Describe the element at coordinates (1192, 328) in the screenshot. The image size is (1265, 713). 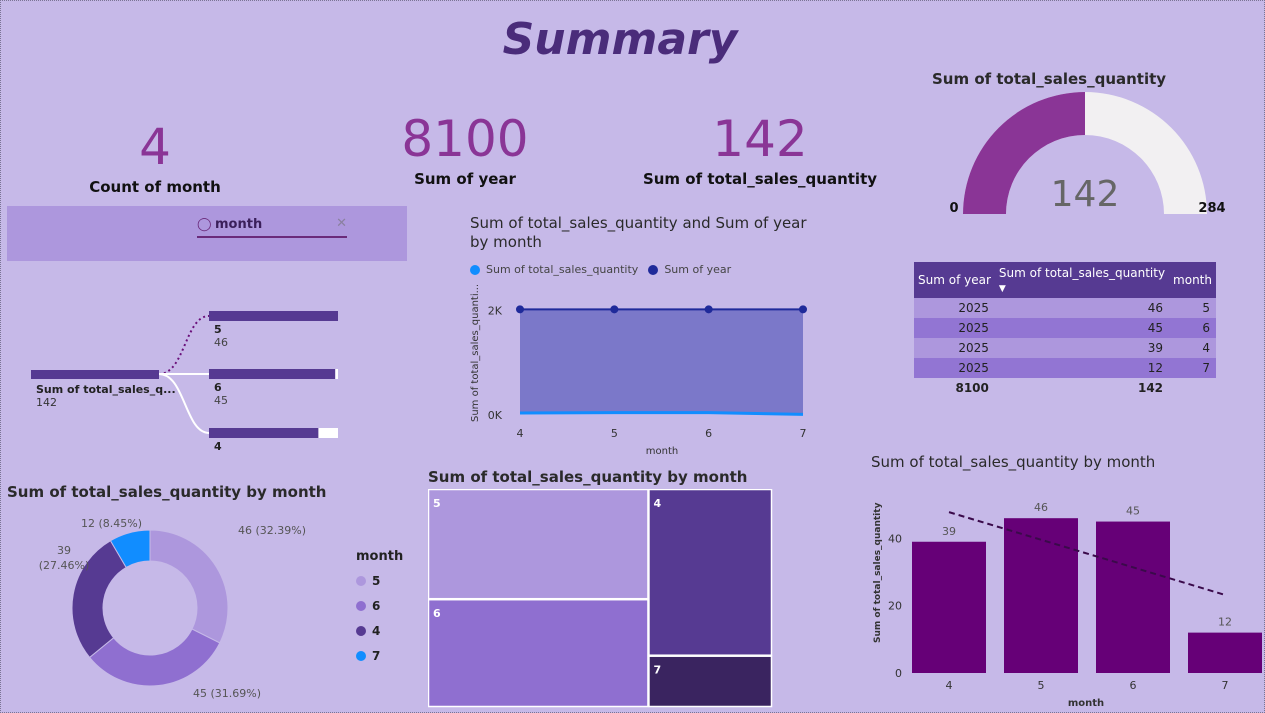
I see `table-cell: 6` at that location.